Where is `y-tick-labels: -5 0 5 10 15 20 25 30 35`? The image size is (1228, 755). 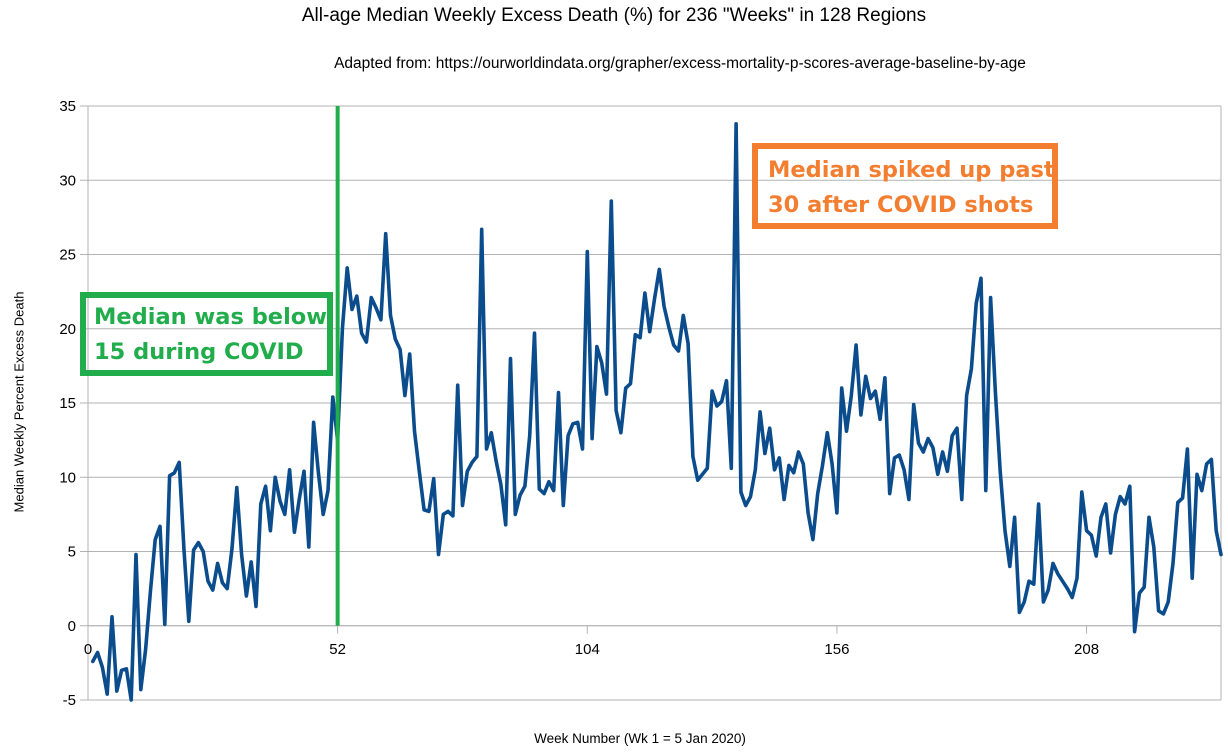
y-tick-labels: -5 0 5 10 15 20 25 30 35 is located at coordinates (67, 403).